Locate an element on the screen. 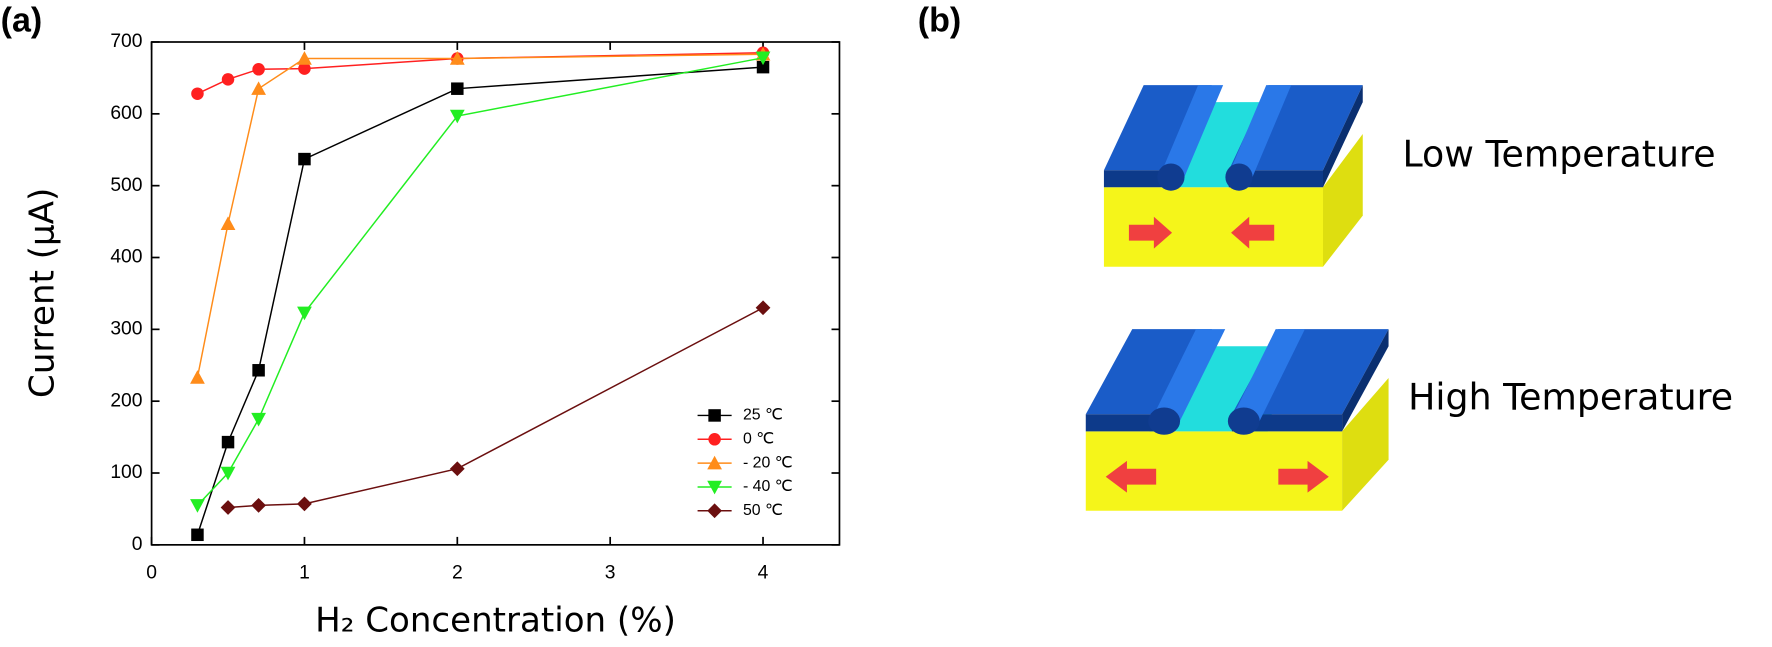 Image resolution: width=1772 pixels, height=647 pixels. y-tick-label: 600 is located at coordinates (126, 113).